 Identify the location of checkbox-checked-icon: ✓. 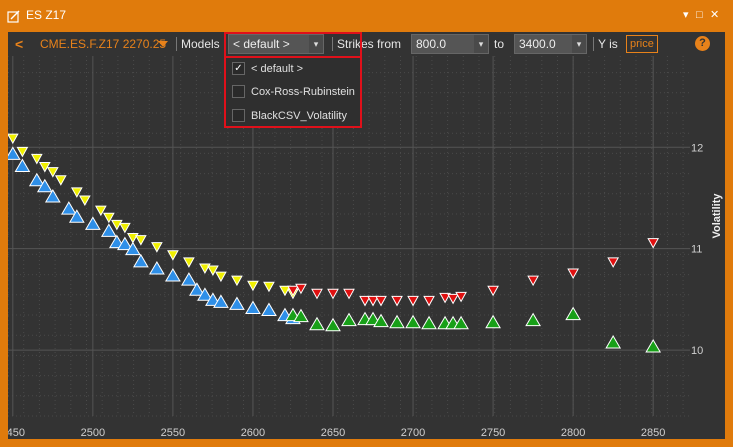
(238, 68).